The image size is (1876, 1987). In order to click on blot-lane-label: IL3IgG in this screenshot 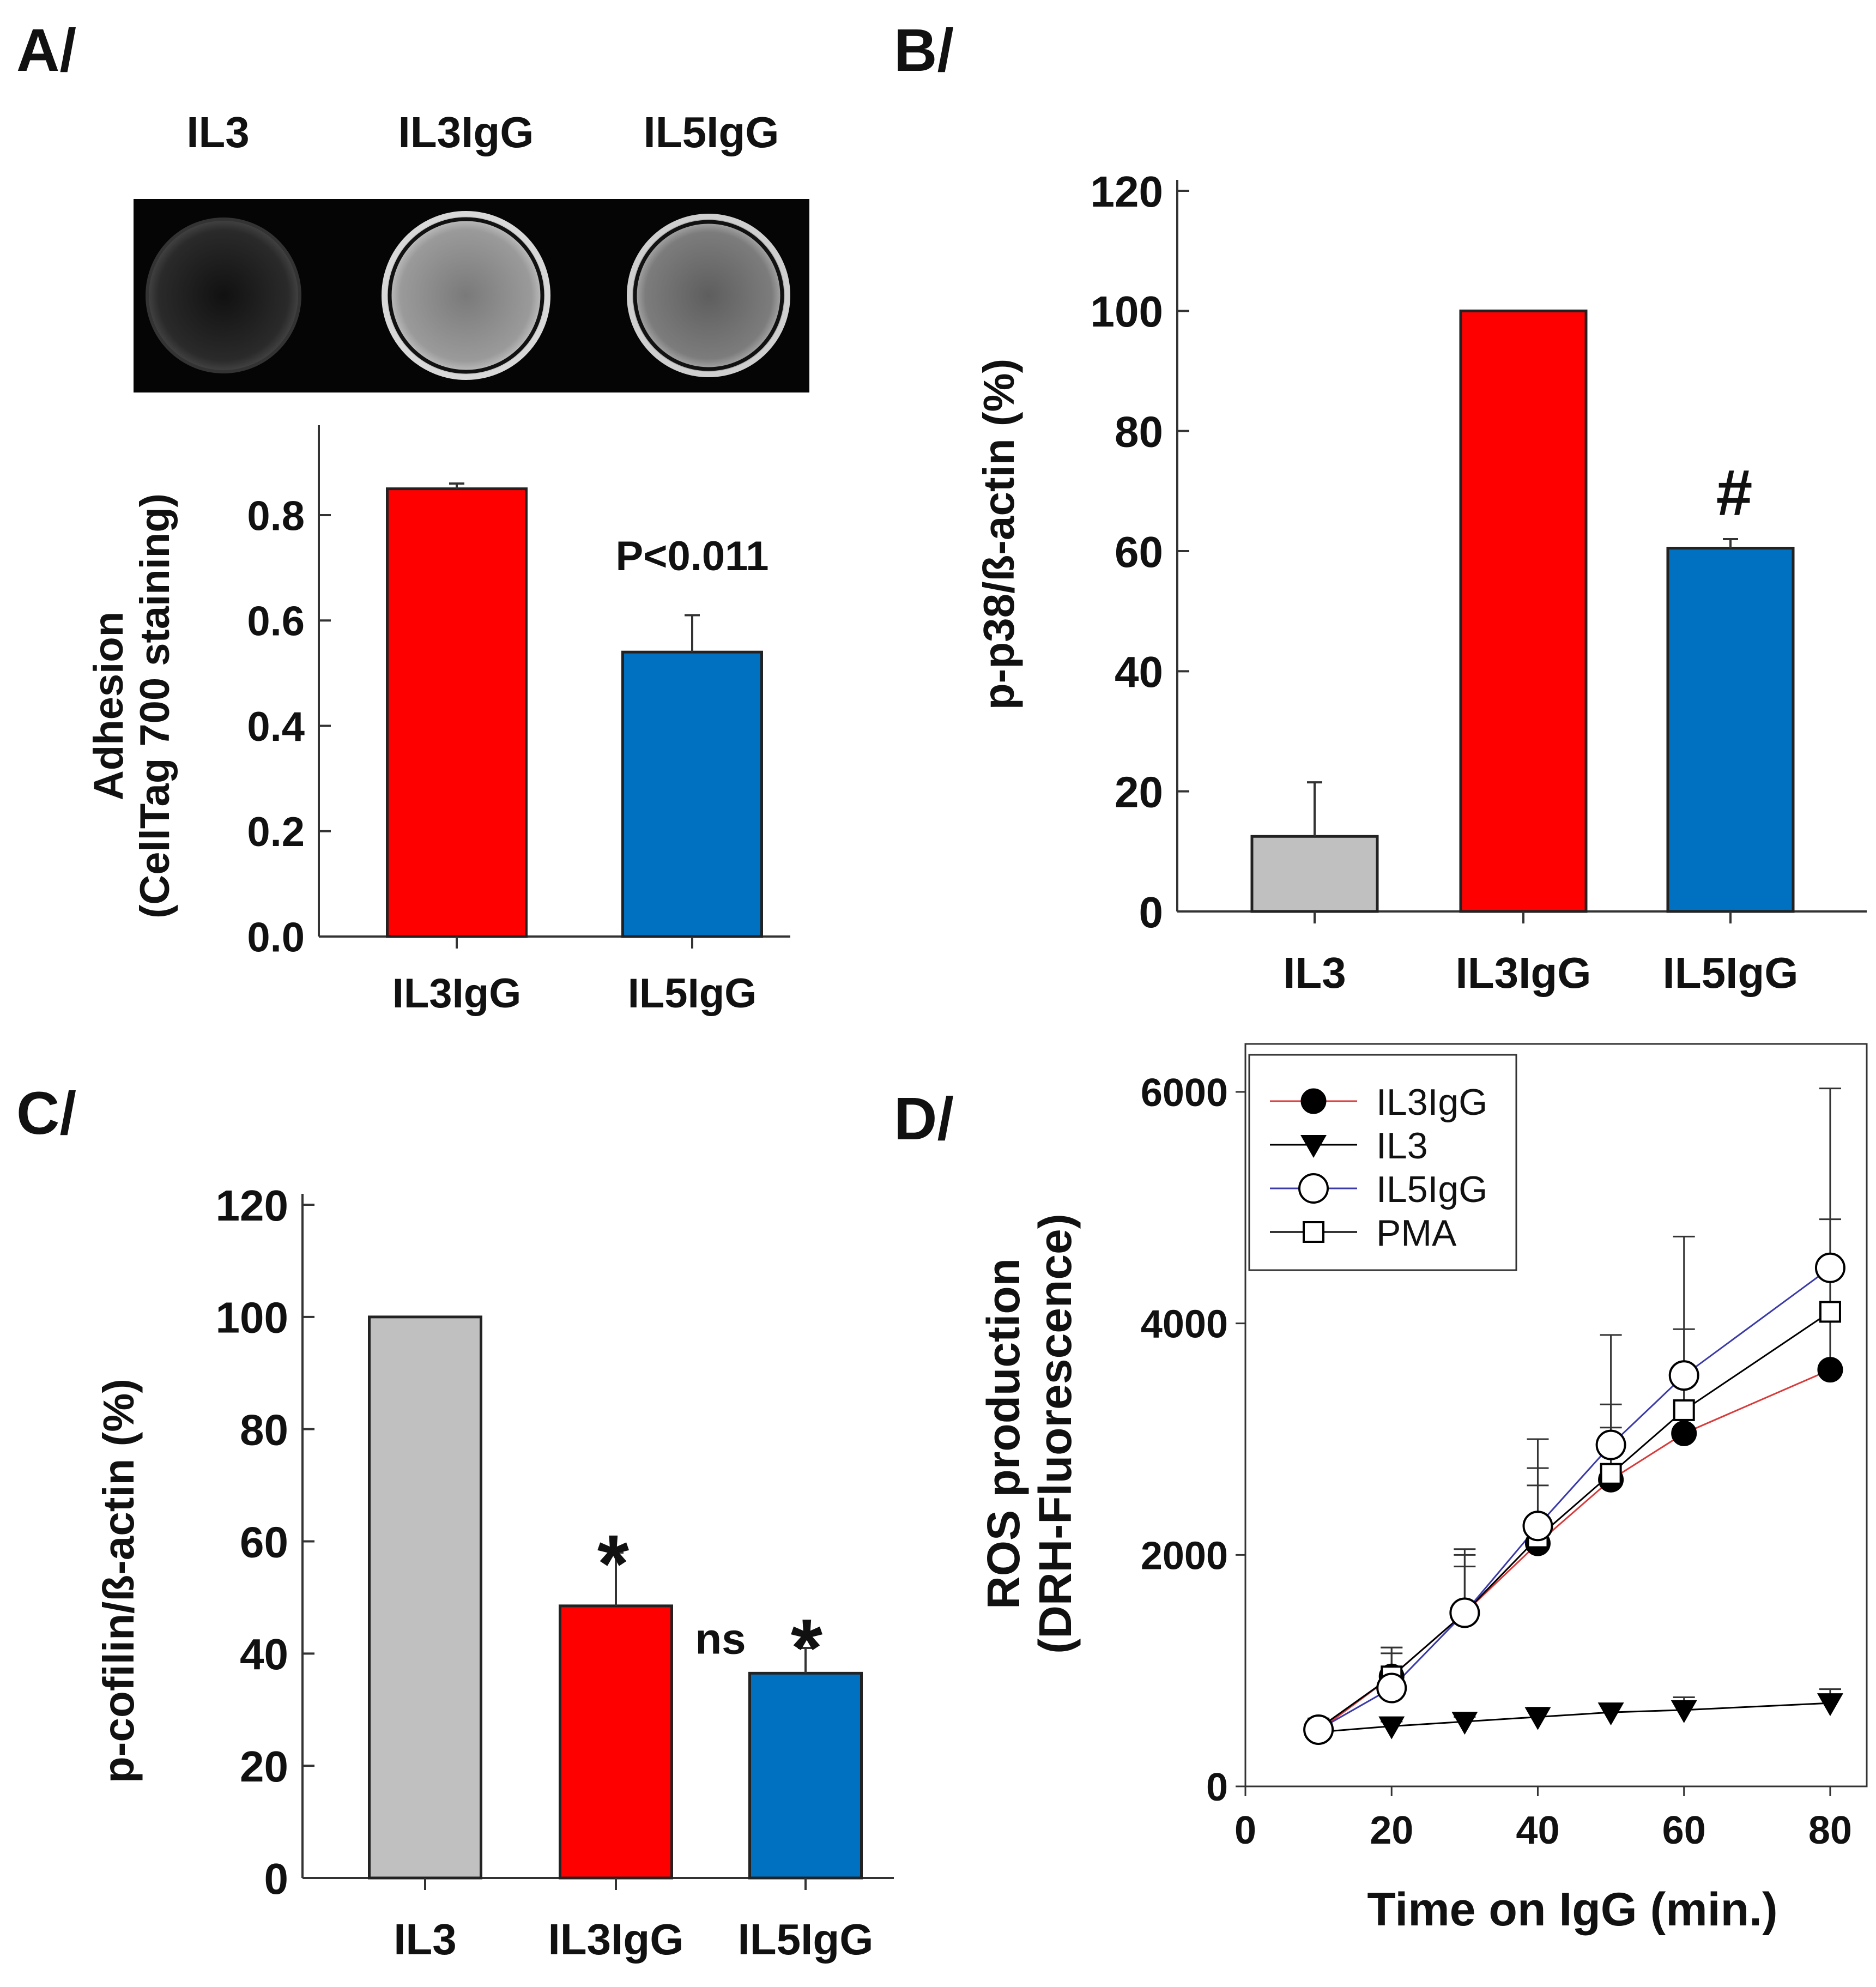, I will do `click(466, 132)`.